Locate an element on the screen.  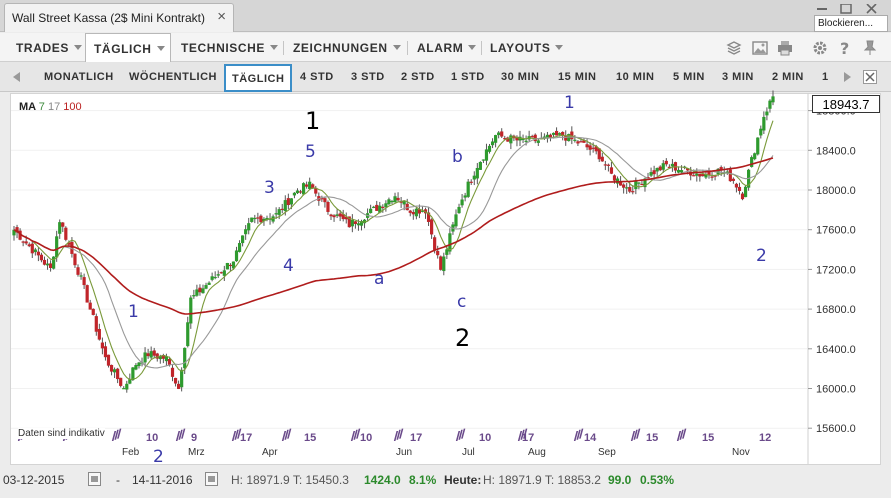
scroll-right-icon is located at coordinates (848, 77).